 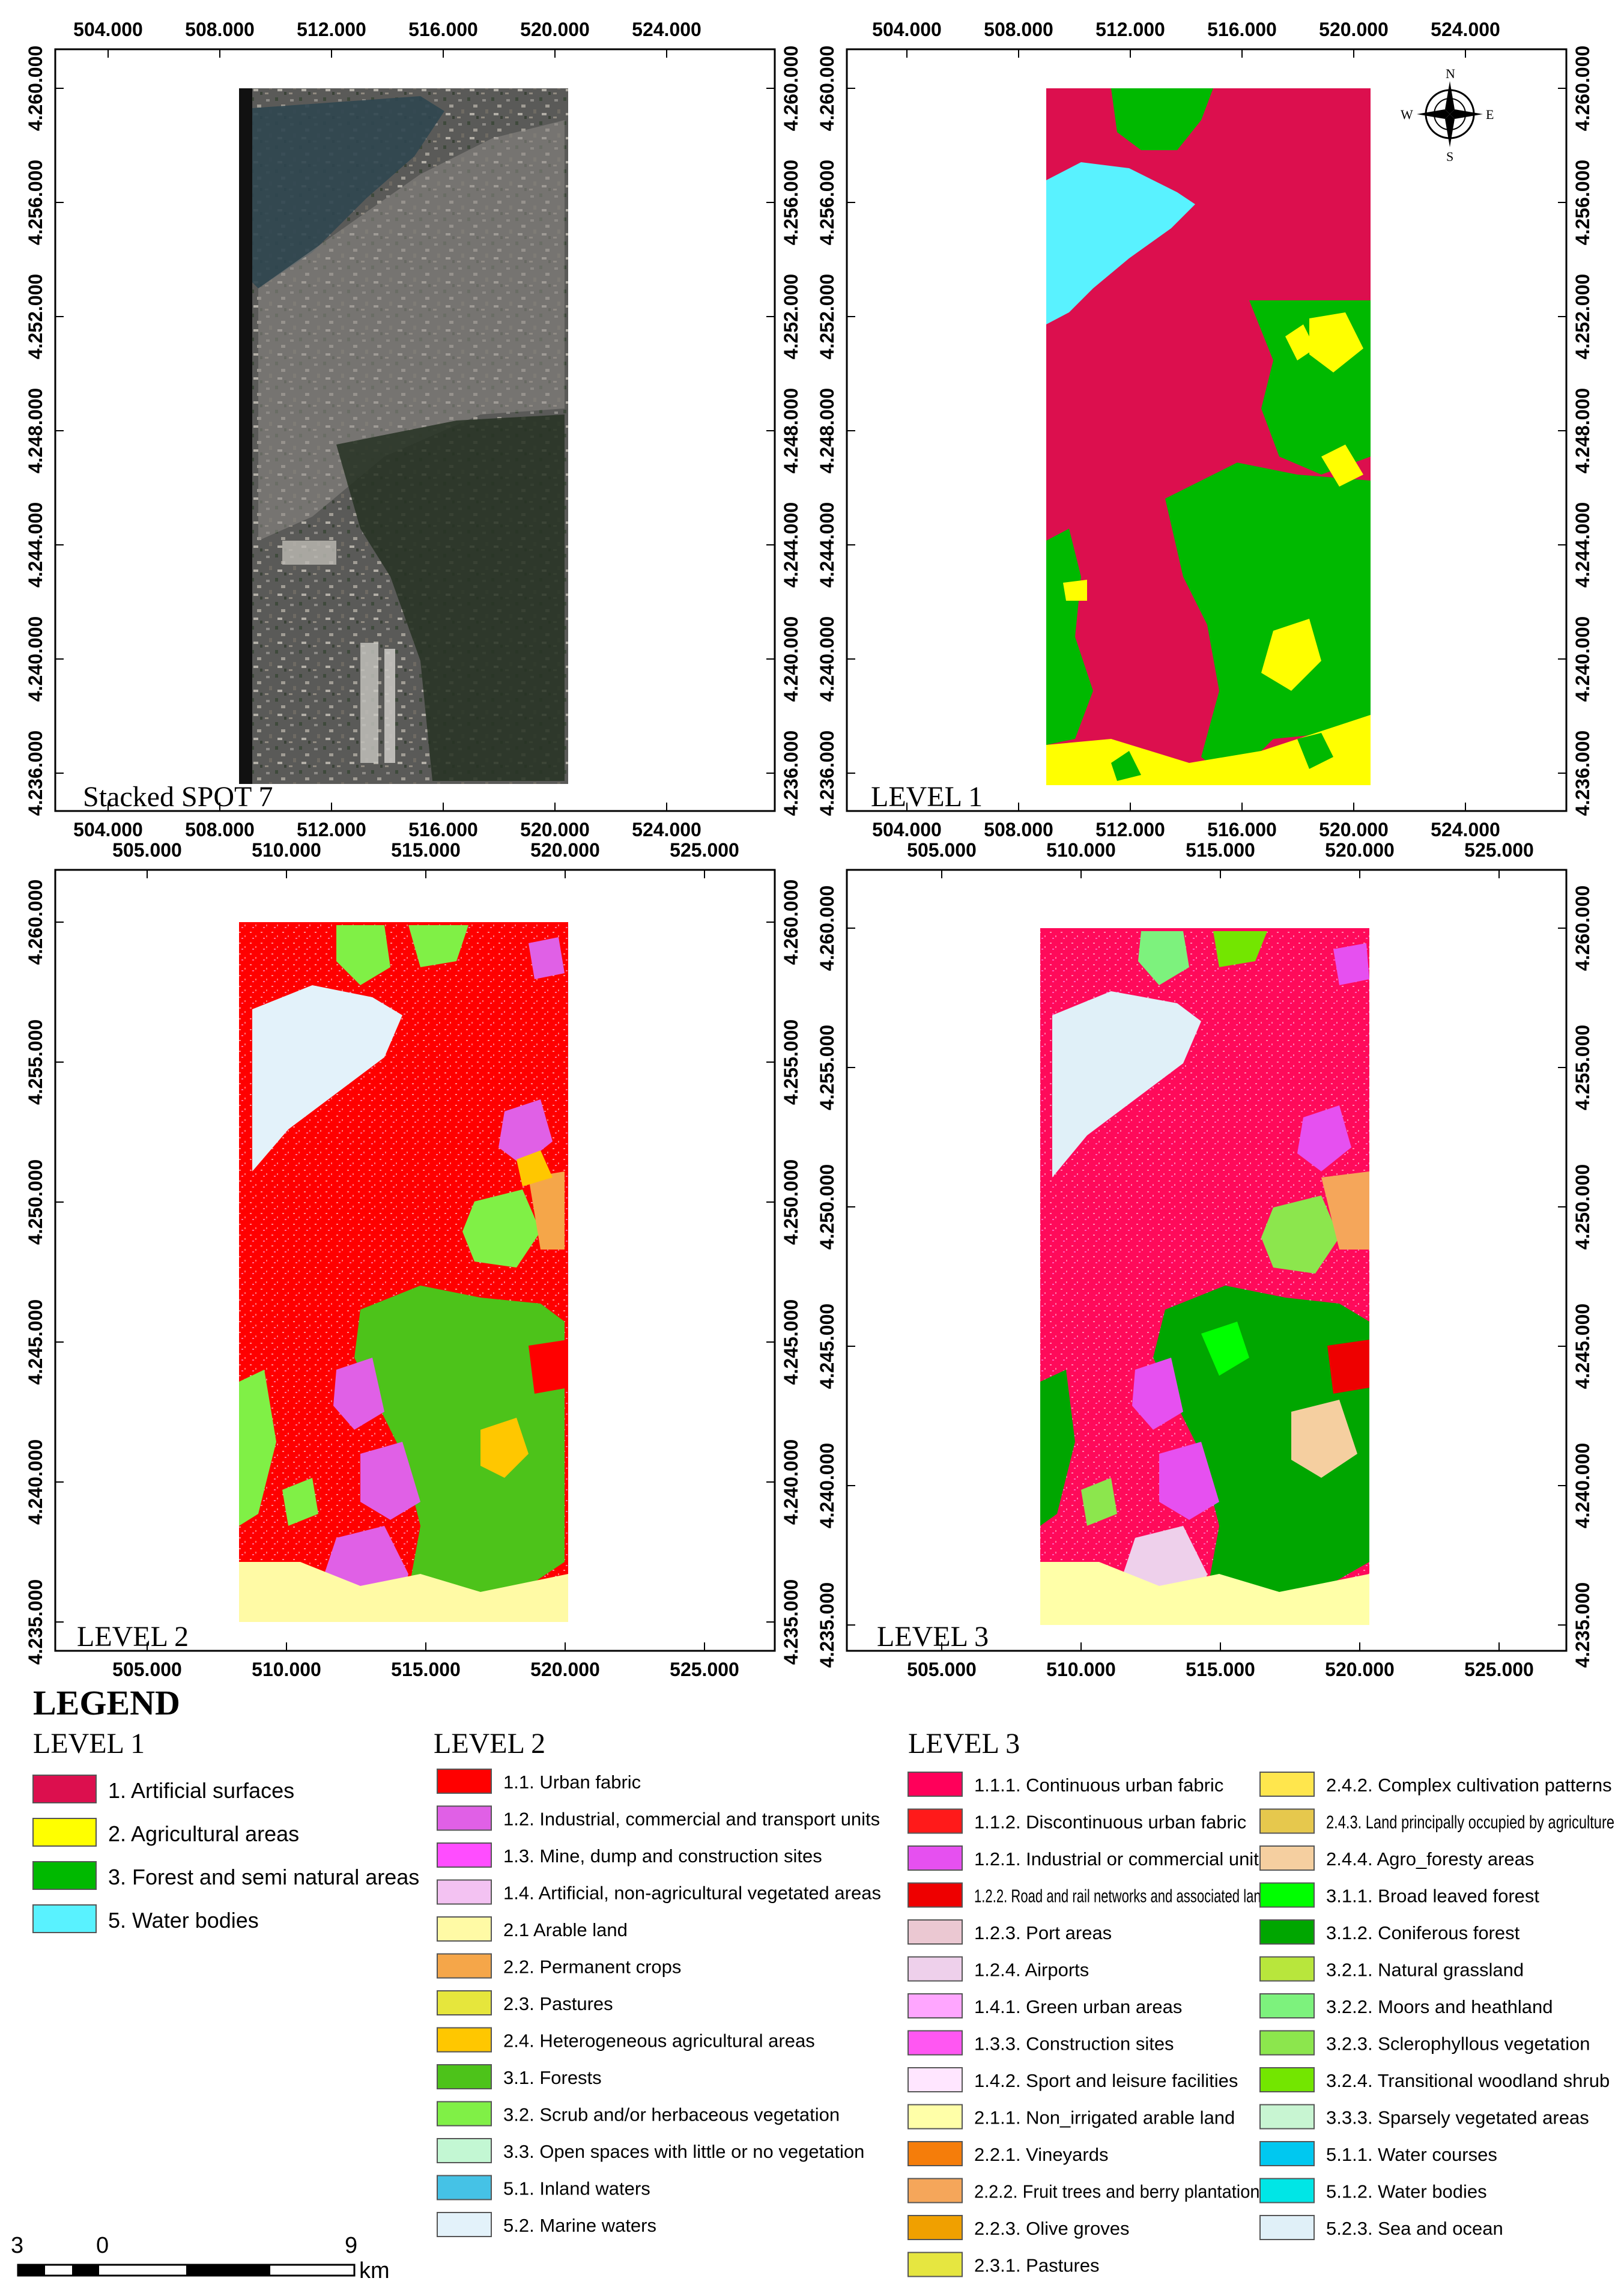 What do you see at coordinates (1110, 1823) in the screenshot?
I see `legend-label: 1.1.2. Discontinuous urban fabric` at bounding box center [1110, 1823].